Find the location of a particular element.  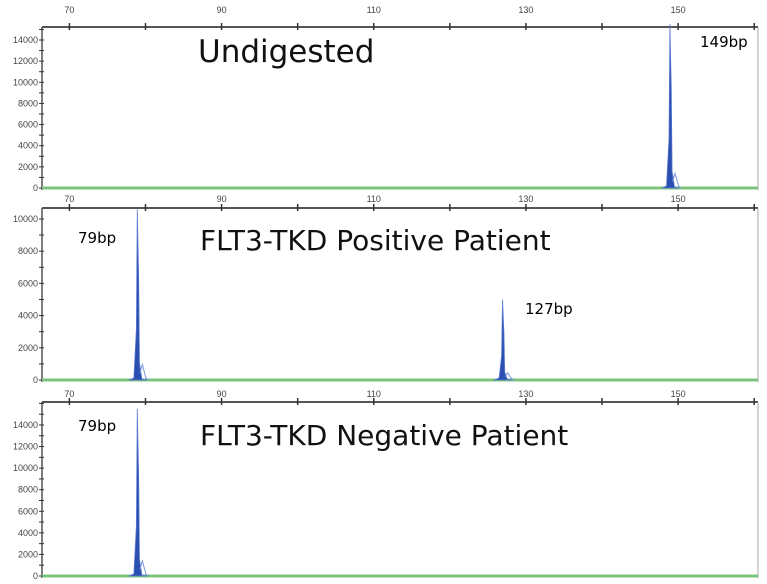

peak-label: 149bp is located at coordinates (724, 42).